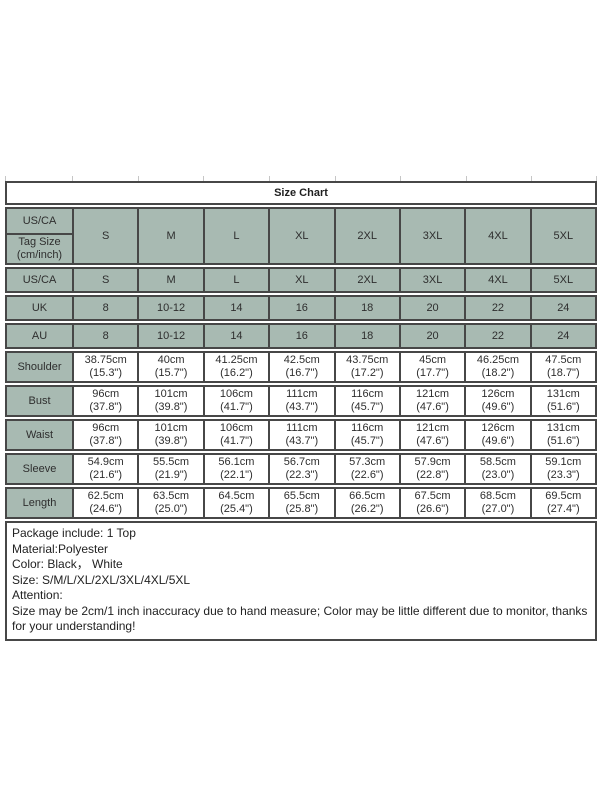  What do you see at coordinates (432, 462) in the screenshot?
I see `measurement-cm: 57.9cm` at bounding box center [432, 462].